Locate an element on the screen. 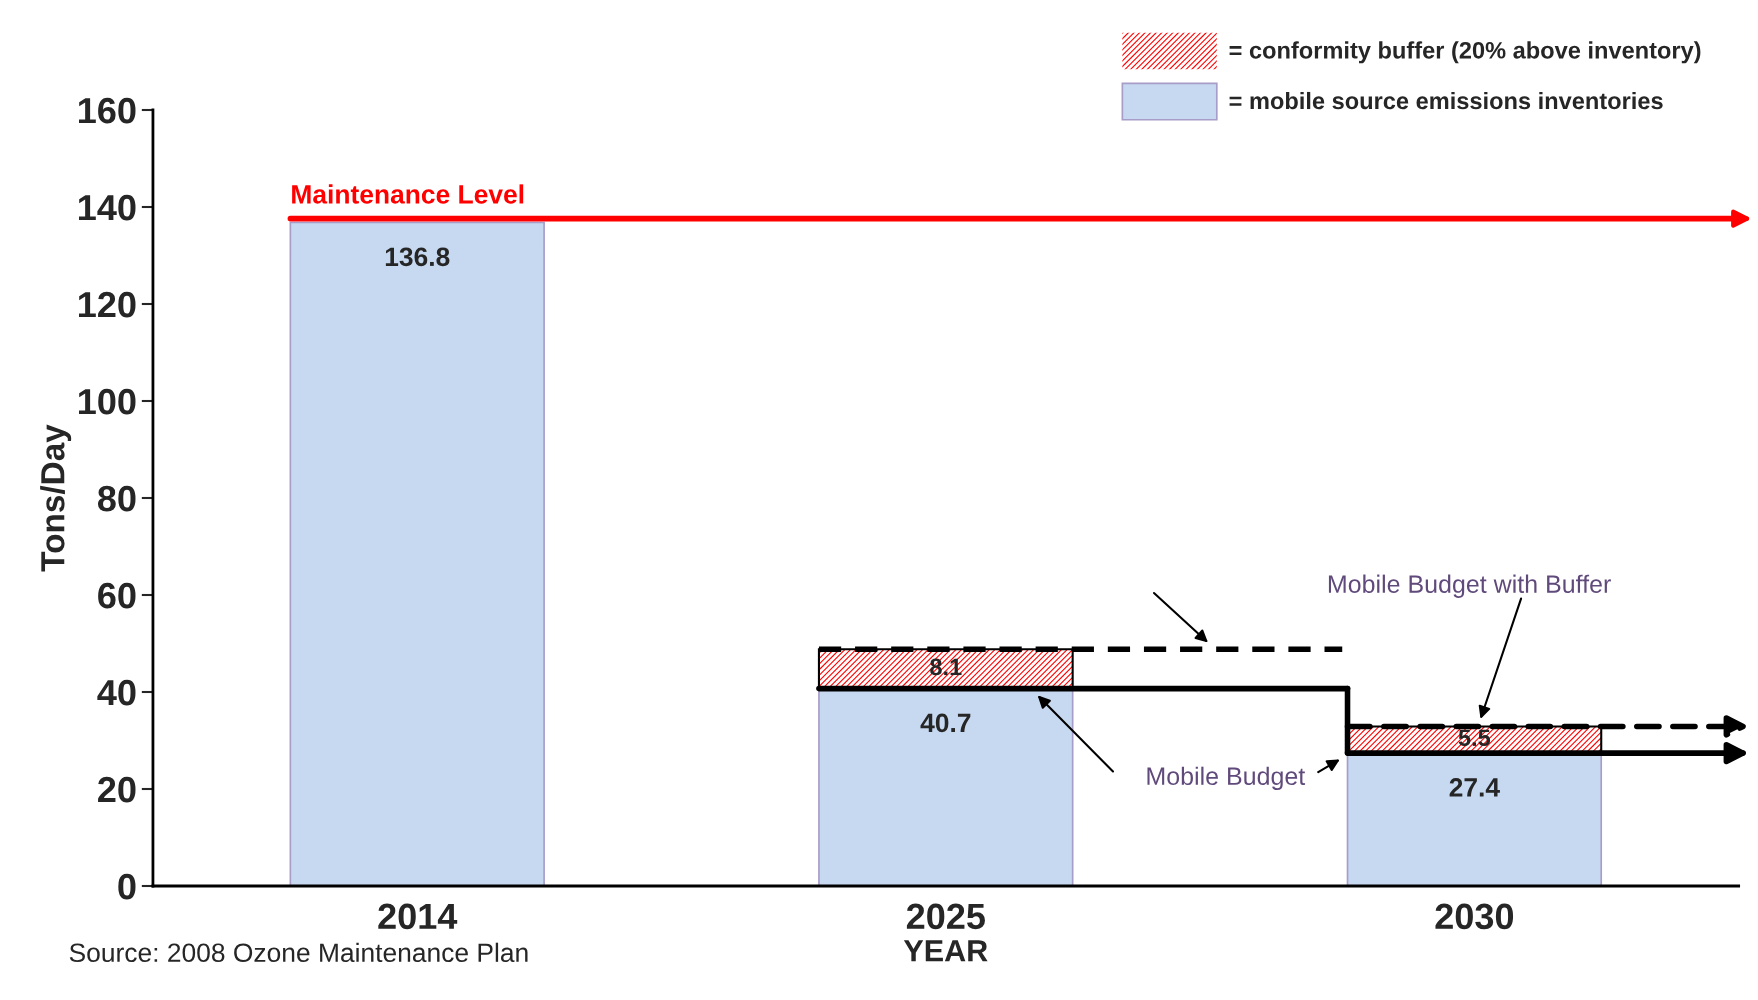 Image resolution: width=1758 pixels, height=1000 pixels. y-tick-label: 0 is located at coordinates (127, 886).